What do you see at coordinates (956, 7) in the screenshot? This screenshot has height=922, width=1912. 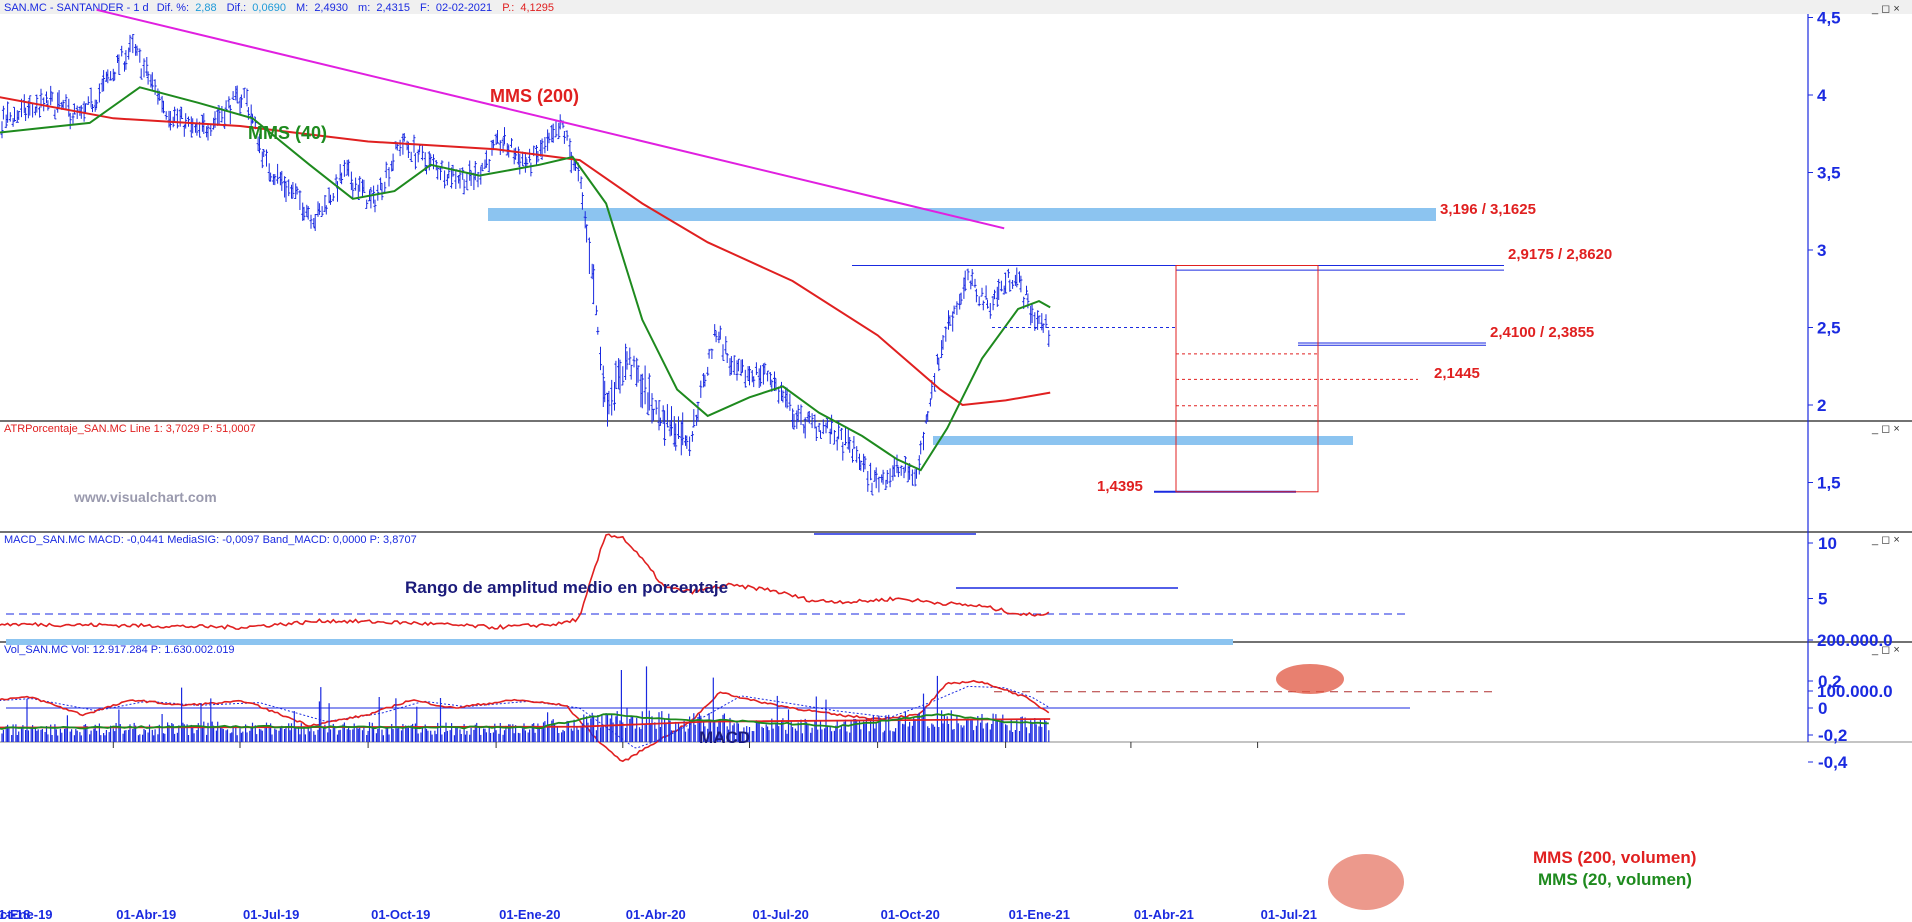 I see `header-bar` at bounding box center [956, 7].